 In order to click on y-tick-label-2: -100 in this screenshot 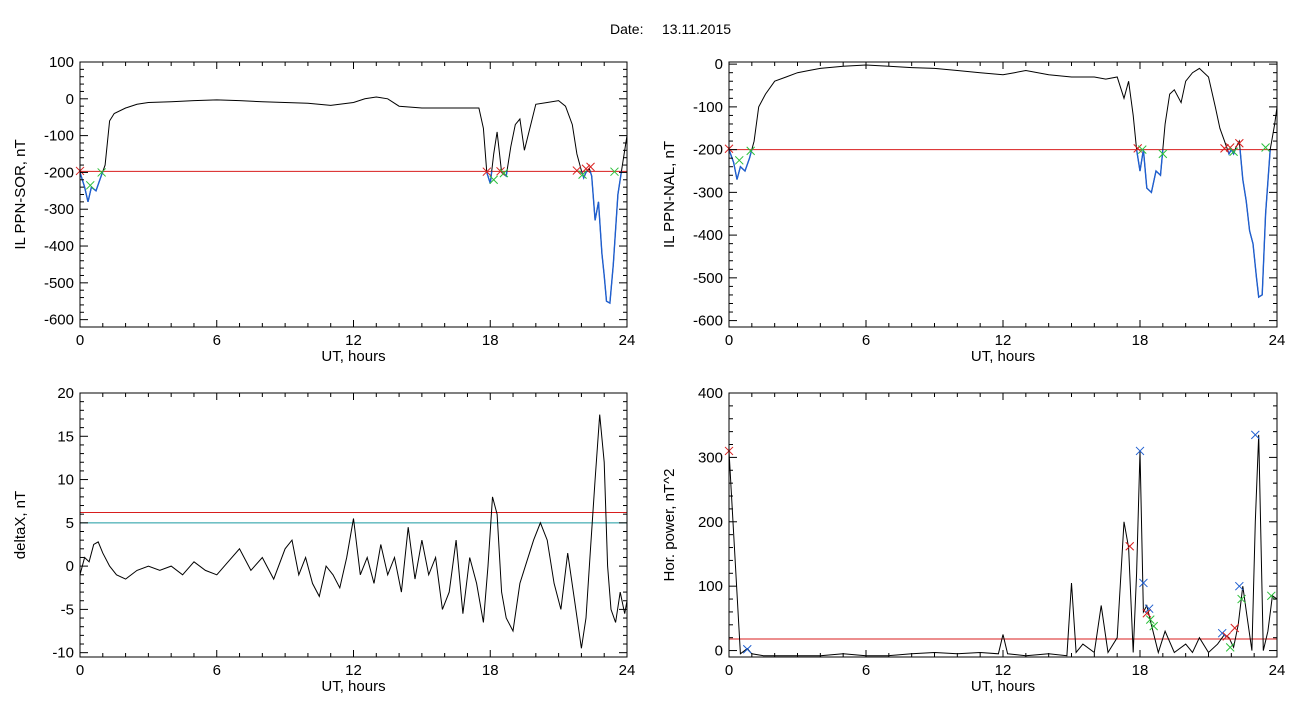, I will do `click(59, 136)`.